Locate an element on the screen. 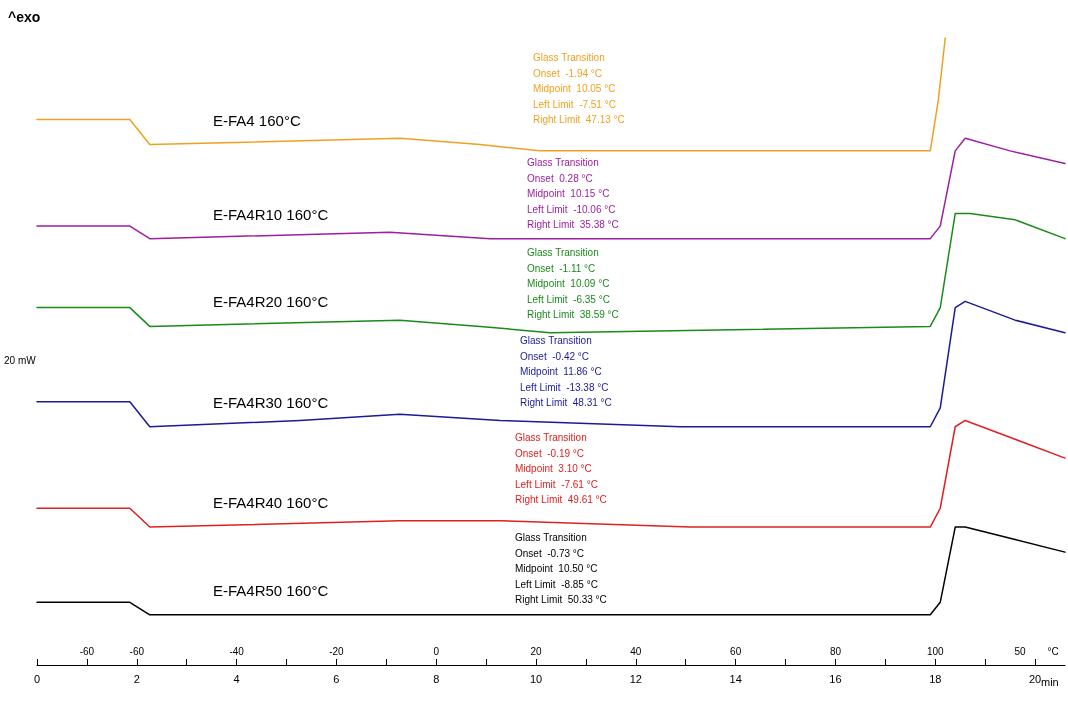 This screenshot has width=1068, height=722. annotation: 60 is located at coordinates (736, 651).